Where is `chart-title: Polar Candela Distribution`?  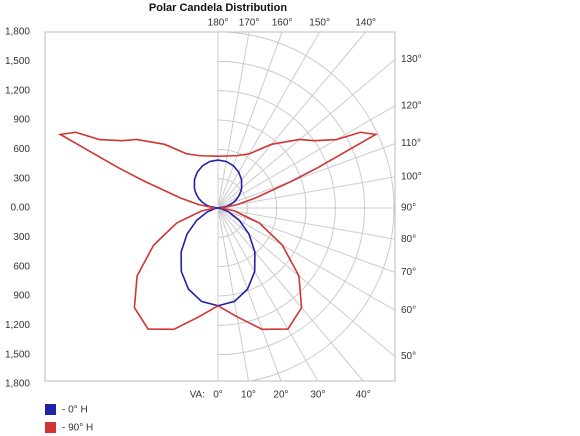 chart-title: Polar Candela Distribution is located at coordinates (218, 8).